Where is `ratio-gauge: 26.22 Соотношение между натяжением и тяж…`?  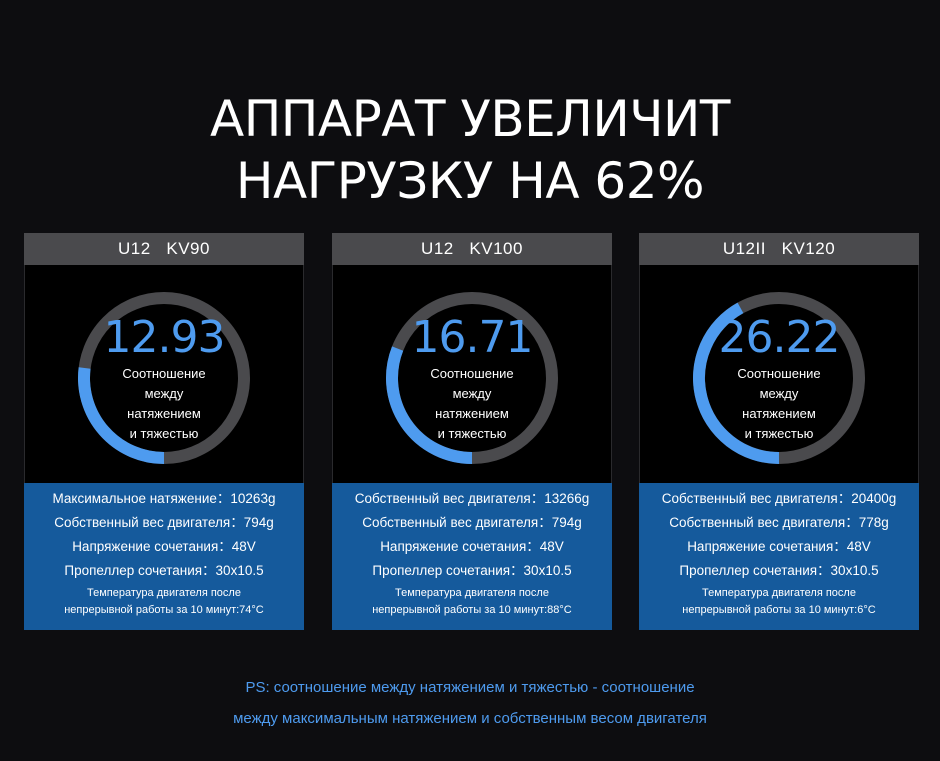 ratio-gauge: 26.22 Соотношение между натяжением и тяж… is located at coordinates (779, 378).